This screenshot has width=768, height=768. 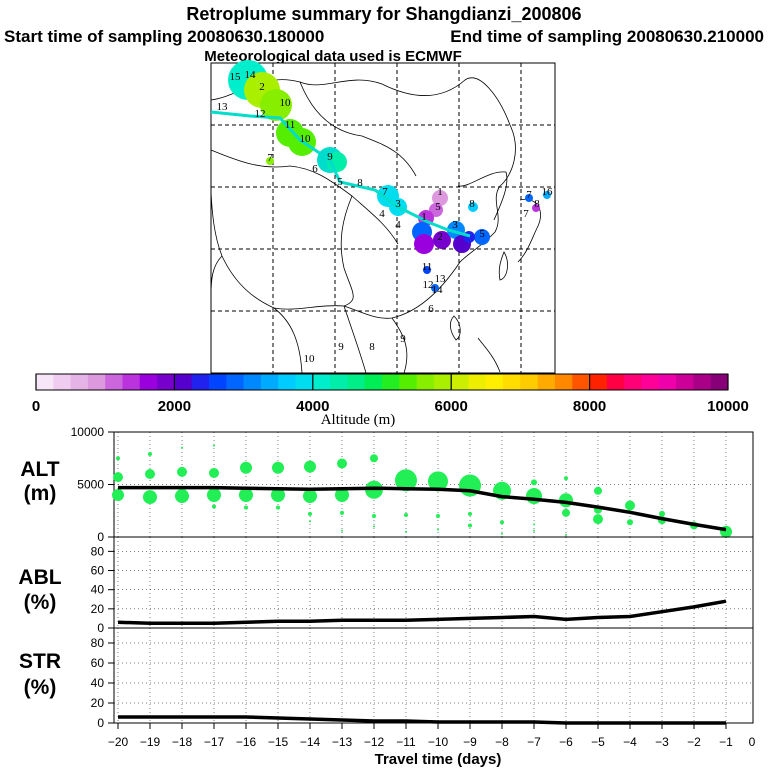 What do you see at coordinates (260, 114) in the screenshot?
I see `map-label: 12` at bounding box center [260, 114].